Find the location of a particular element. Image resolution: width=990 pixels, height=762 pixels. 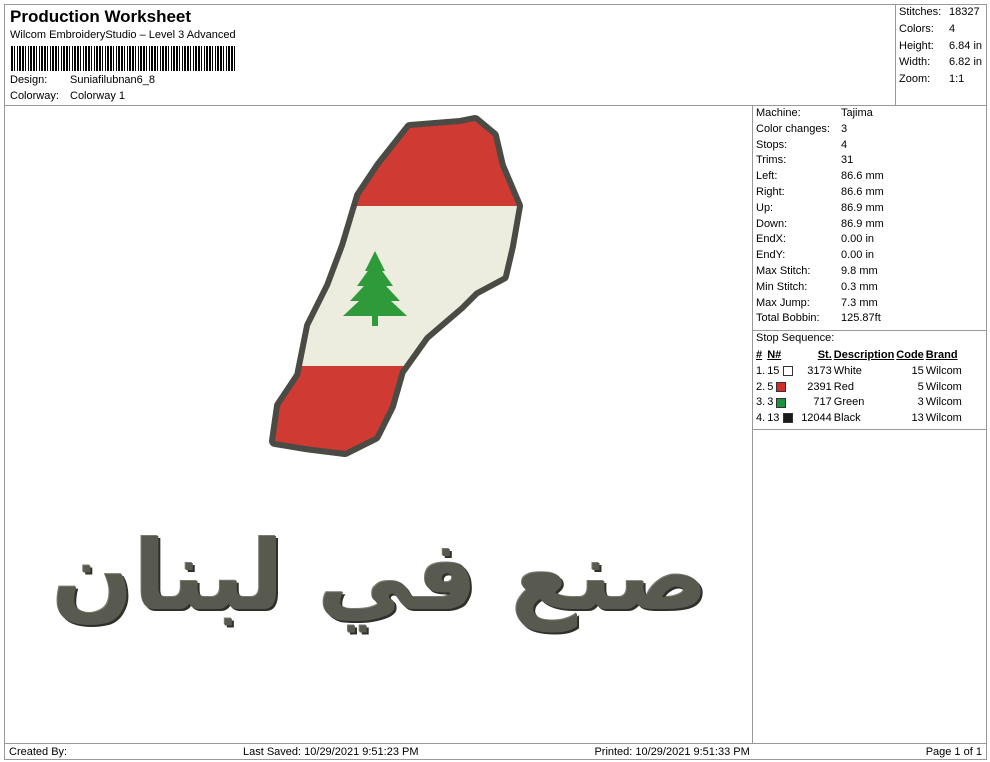

info-row: Max Stitch: 9.8 mm is located at coordinates (817, 270).